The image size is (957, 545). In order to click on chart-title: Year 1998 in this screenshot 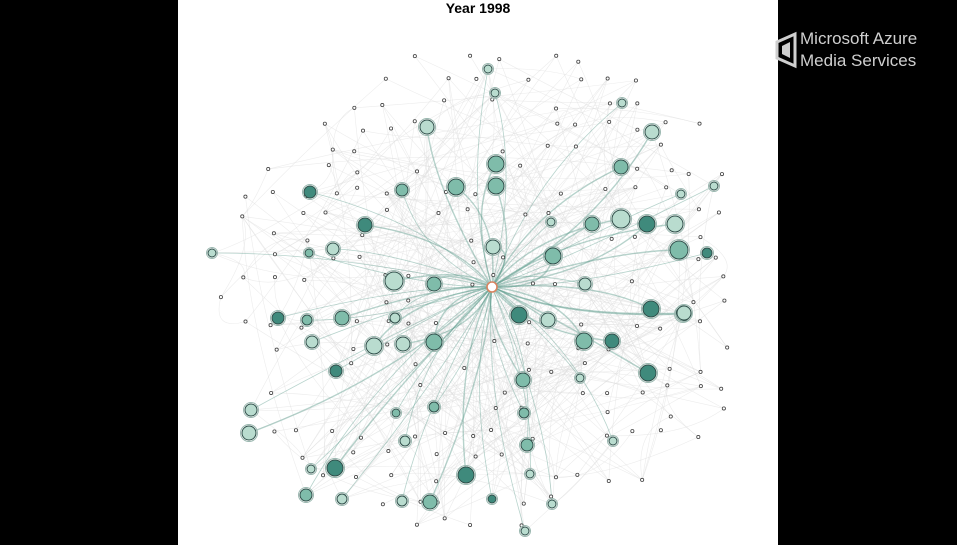, I will do `click(478, 8)`.